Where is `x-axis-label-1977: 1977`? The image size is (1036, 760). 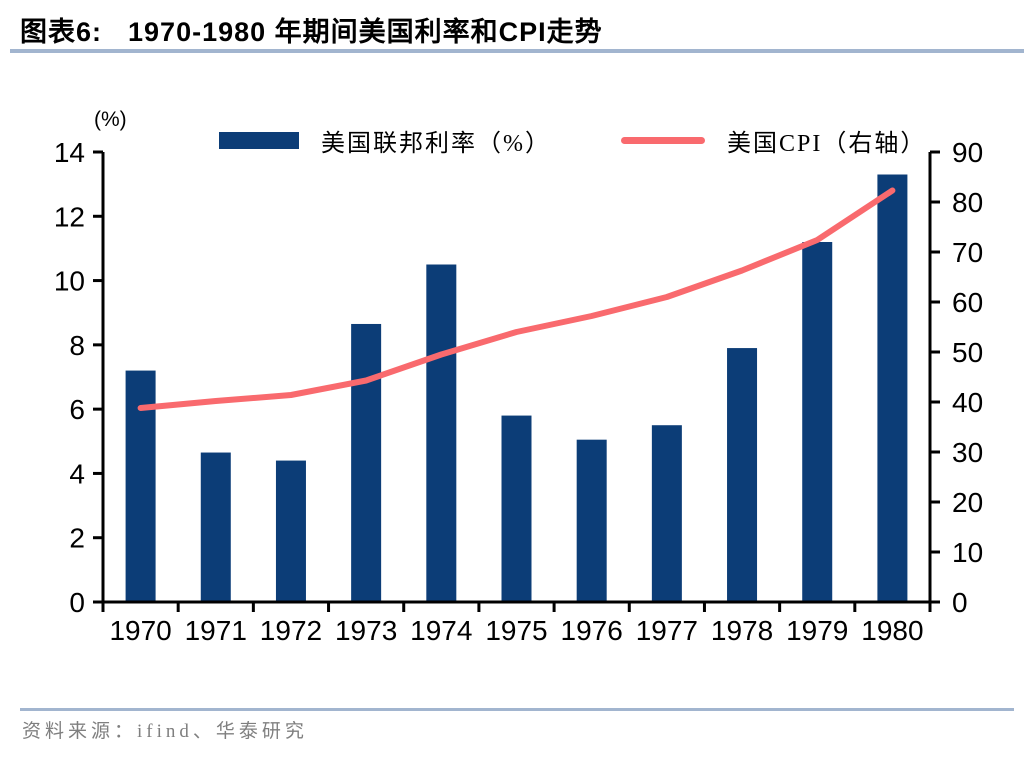 x-axis-label-1977: 1977 is located at coordinates (667, 630).